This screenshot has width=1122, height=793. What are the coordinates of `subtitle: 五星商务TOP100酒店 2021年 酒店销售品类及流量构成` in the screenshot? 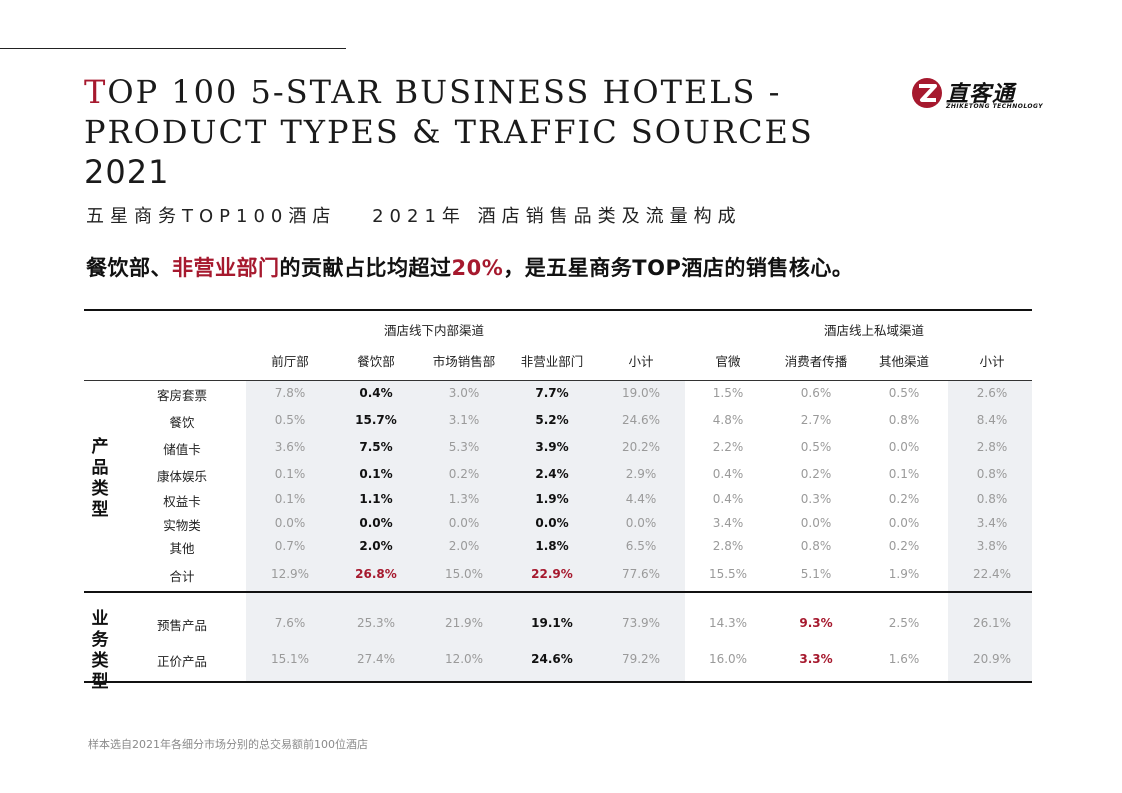 It's located at (414, 216).